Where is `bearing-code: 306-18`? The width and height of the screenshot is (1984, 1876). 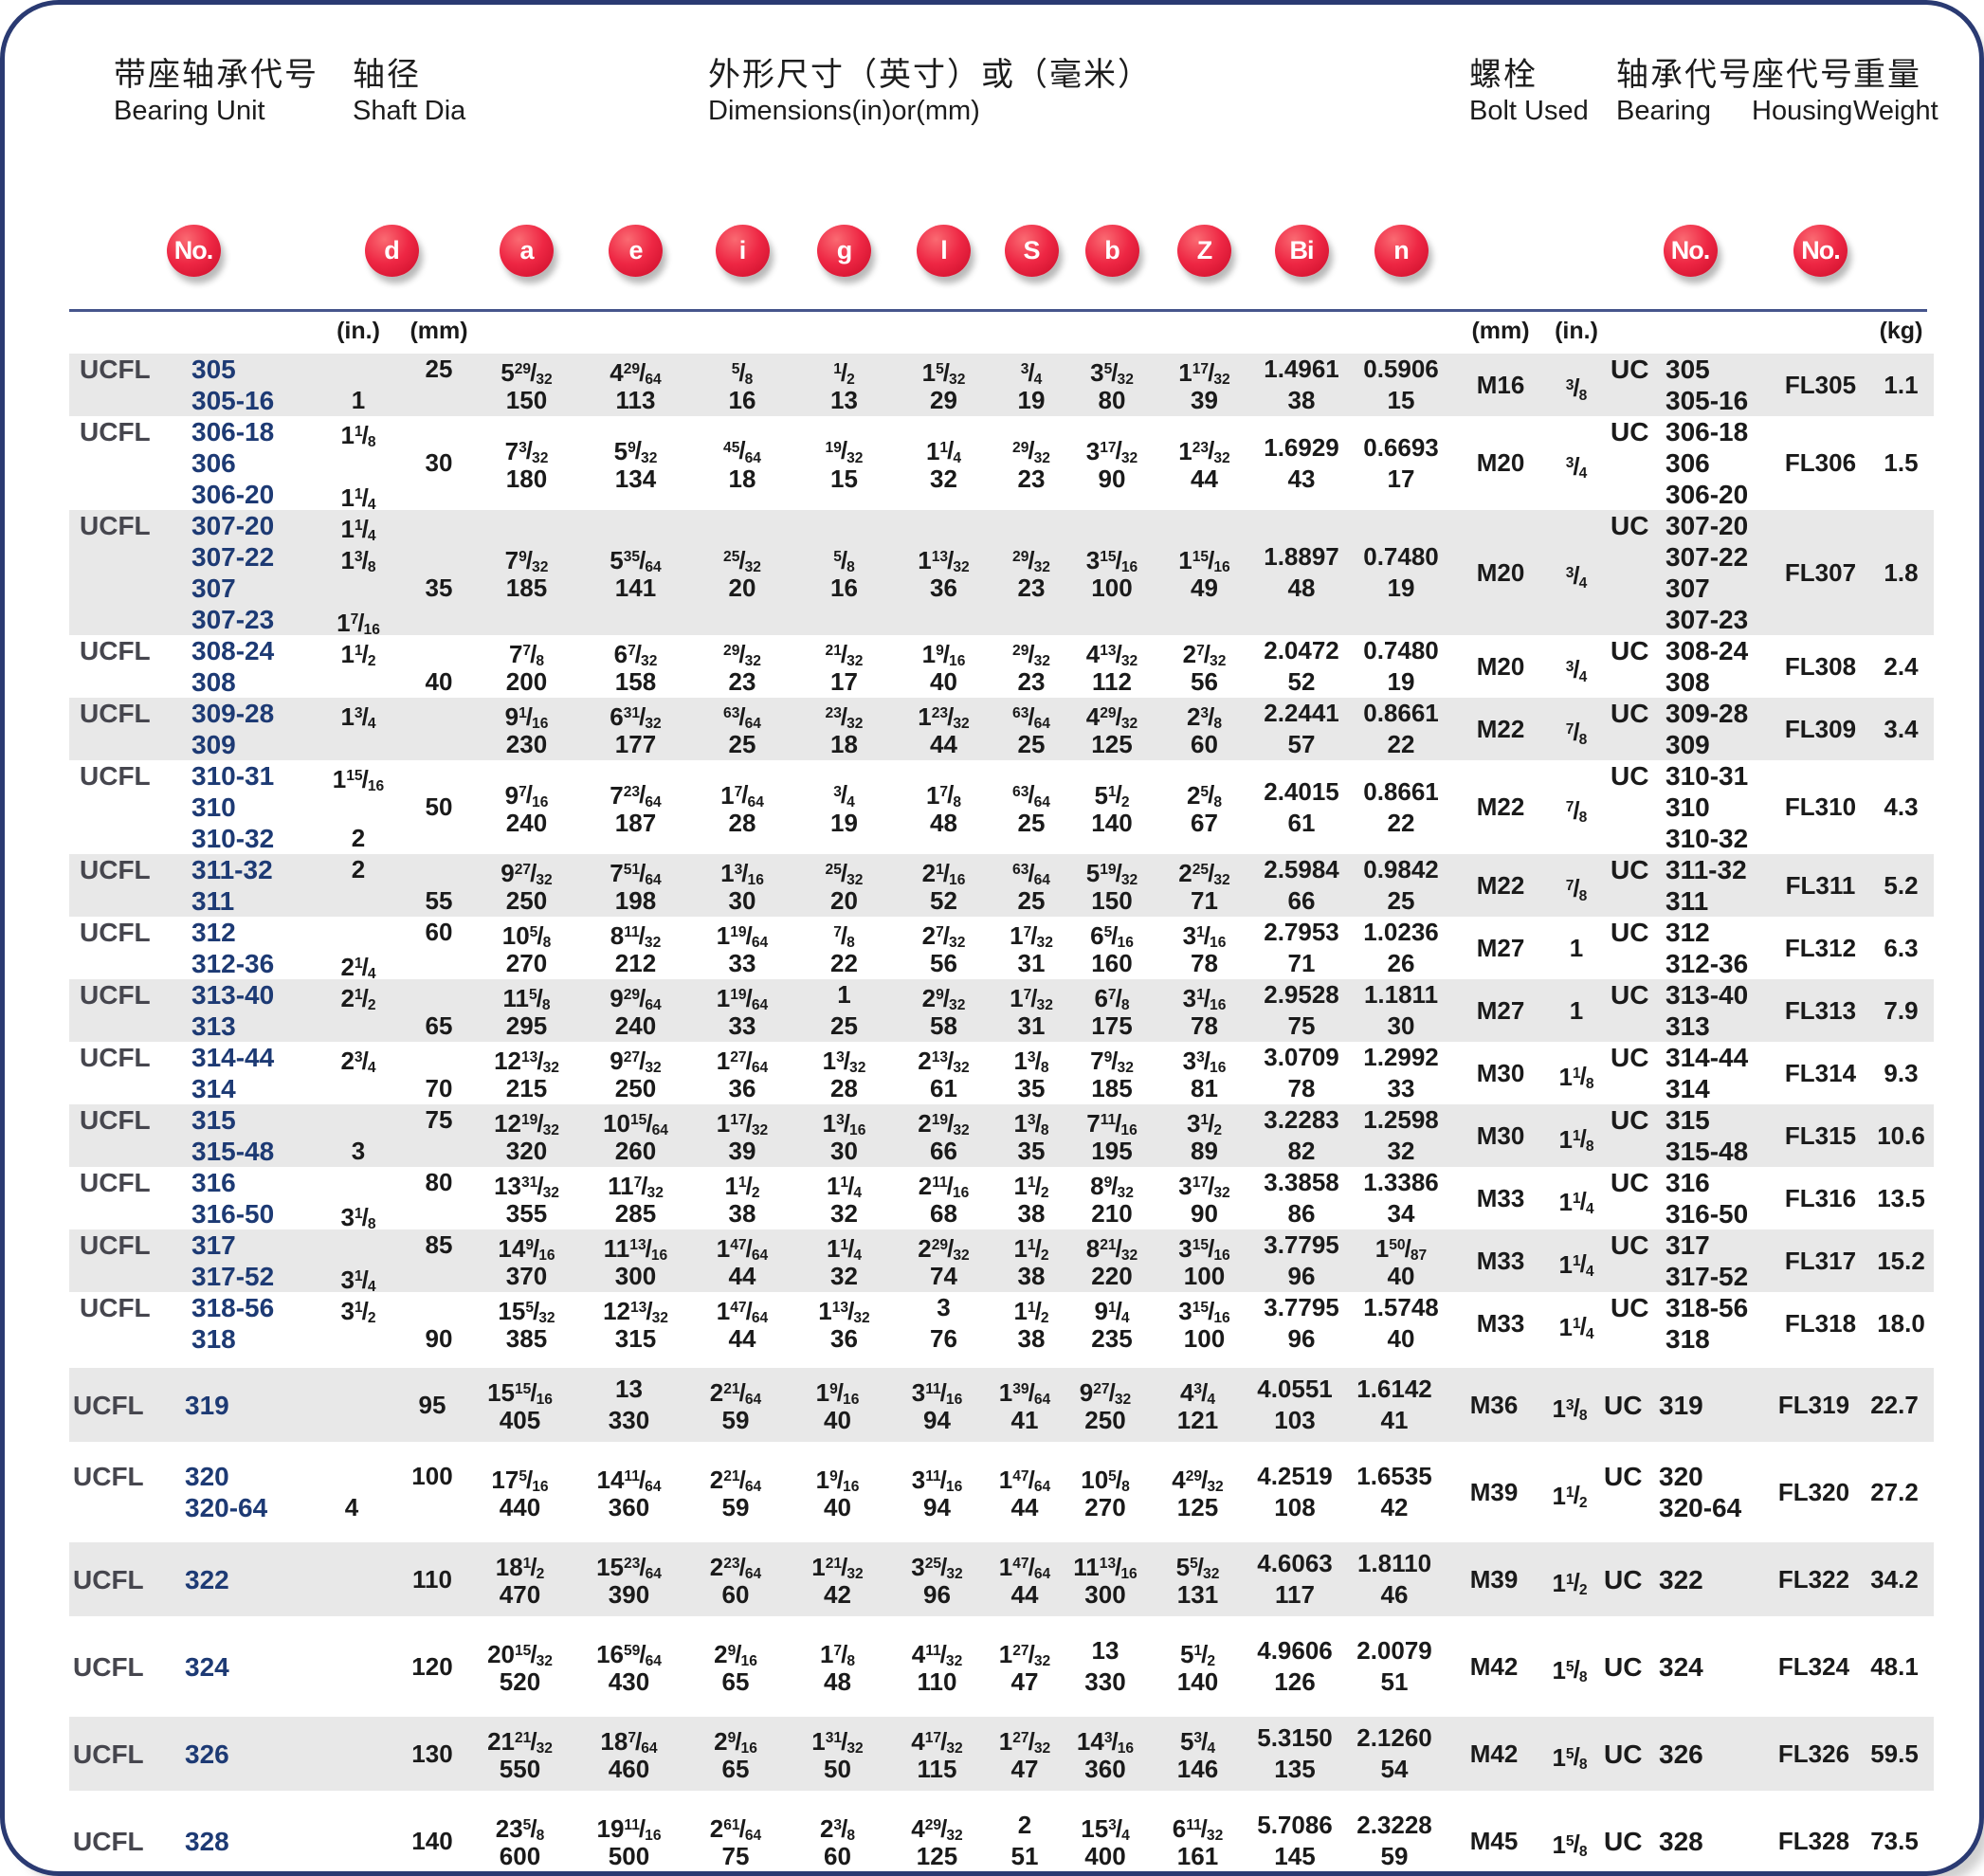 bearing-code: 306-18 is located at coordinates (1707, 431).